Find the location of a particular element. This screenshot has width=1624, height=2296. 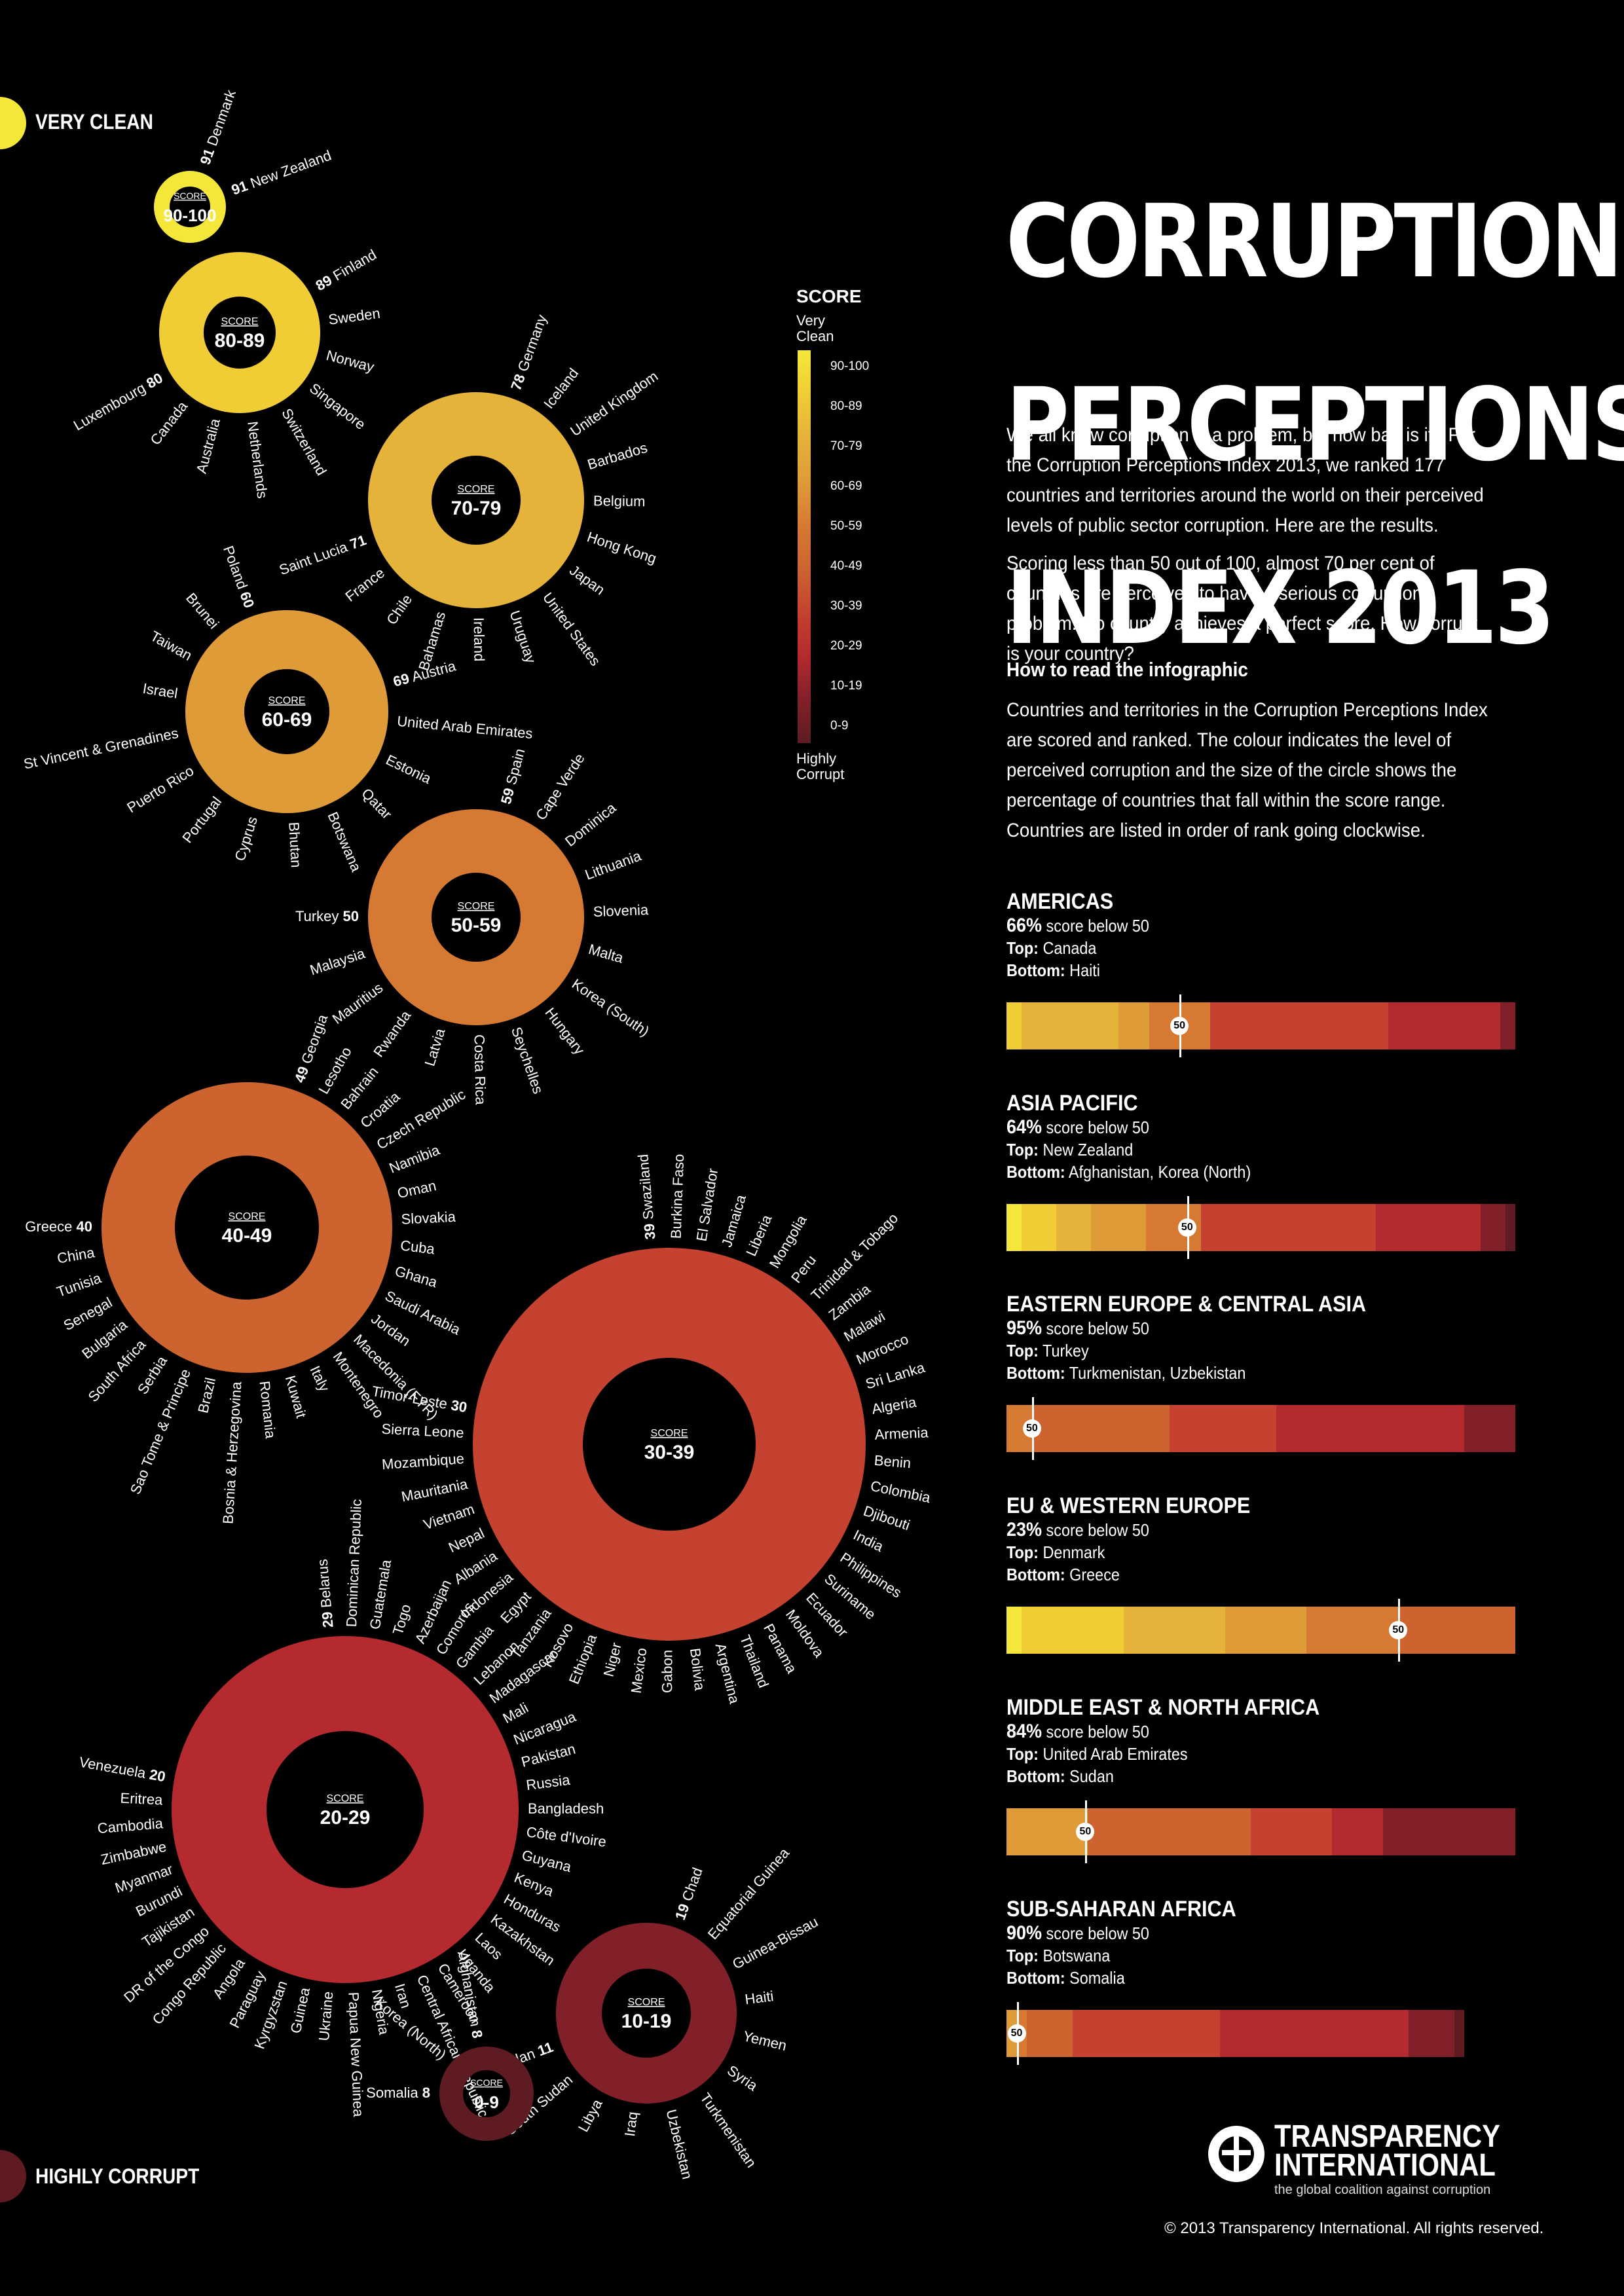

country-label: Papua New Guinea is located at coordinates (356, 2054).